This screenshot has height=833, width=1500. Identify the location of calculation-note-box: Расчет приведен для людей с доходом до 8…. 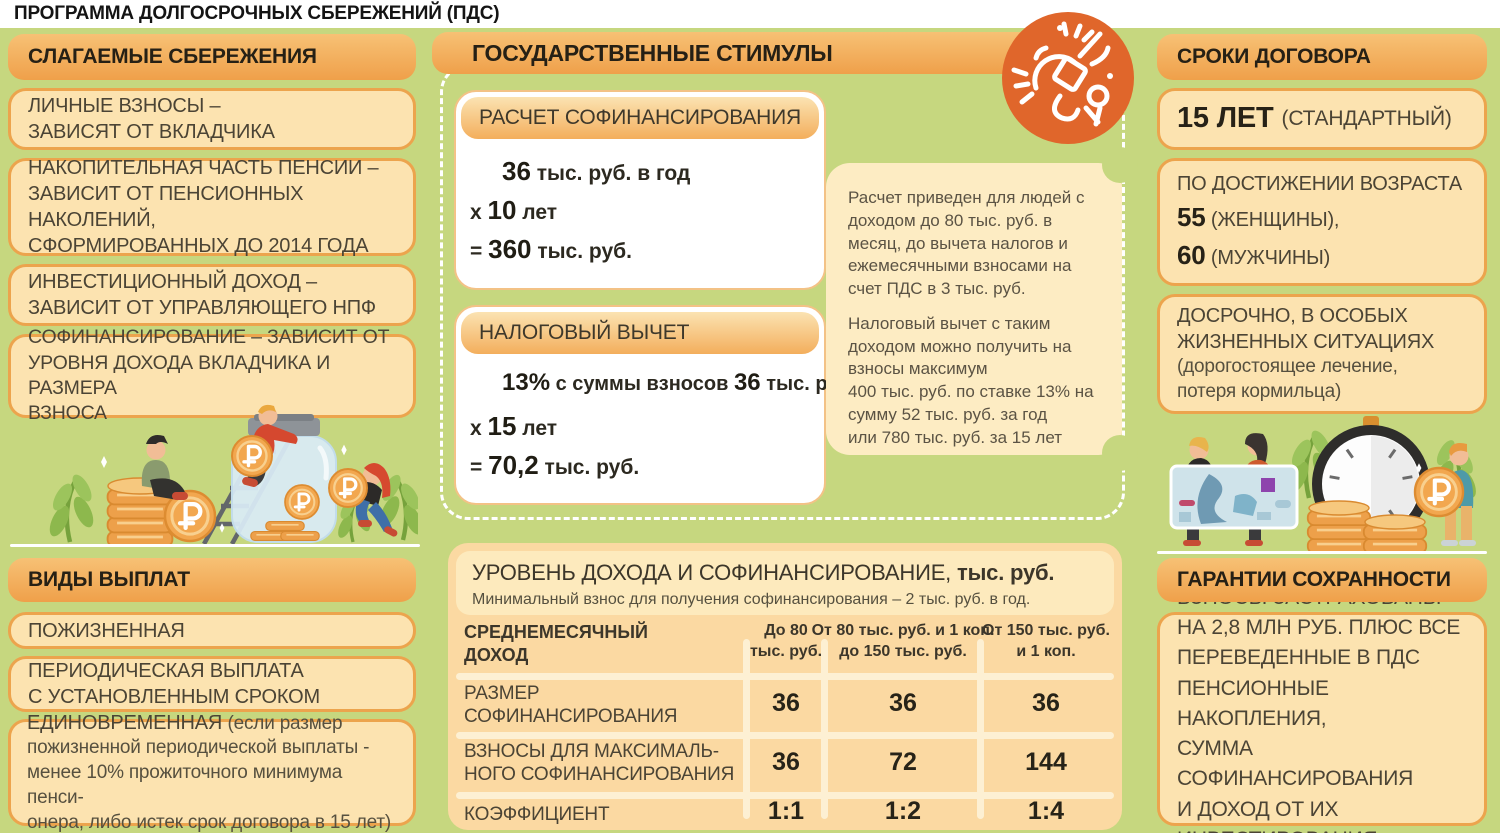
(982, 309).